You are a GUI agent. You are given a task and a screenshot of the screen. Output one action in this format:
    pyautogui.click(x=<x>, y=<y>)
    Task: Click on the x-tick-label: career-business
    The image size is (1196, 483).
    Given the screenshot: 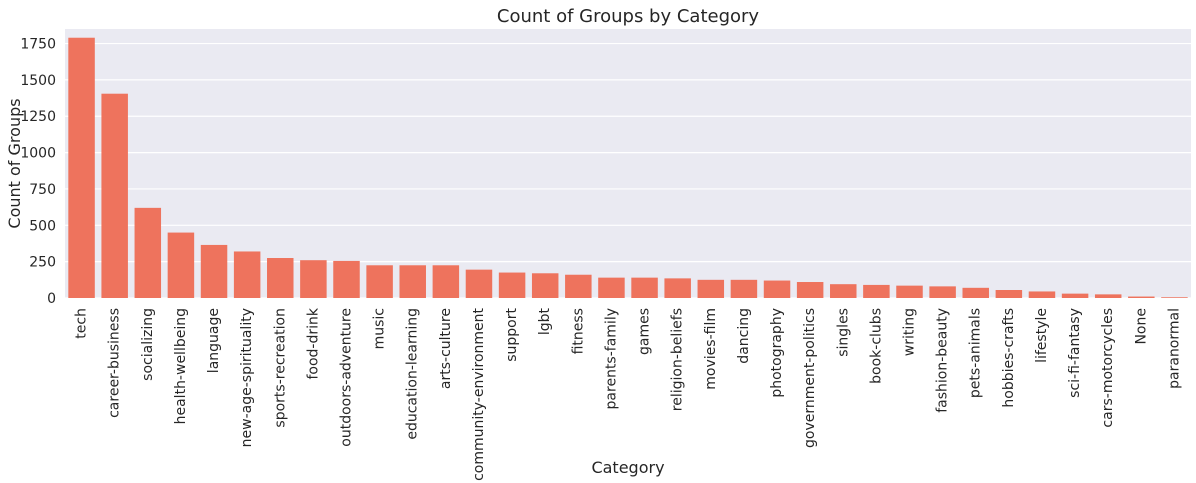 What is the action you would take?
    pyautogui.click(x=115, y=363)
    